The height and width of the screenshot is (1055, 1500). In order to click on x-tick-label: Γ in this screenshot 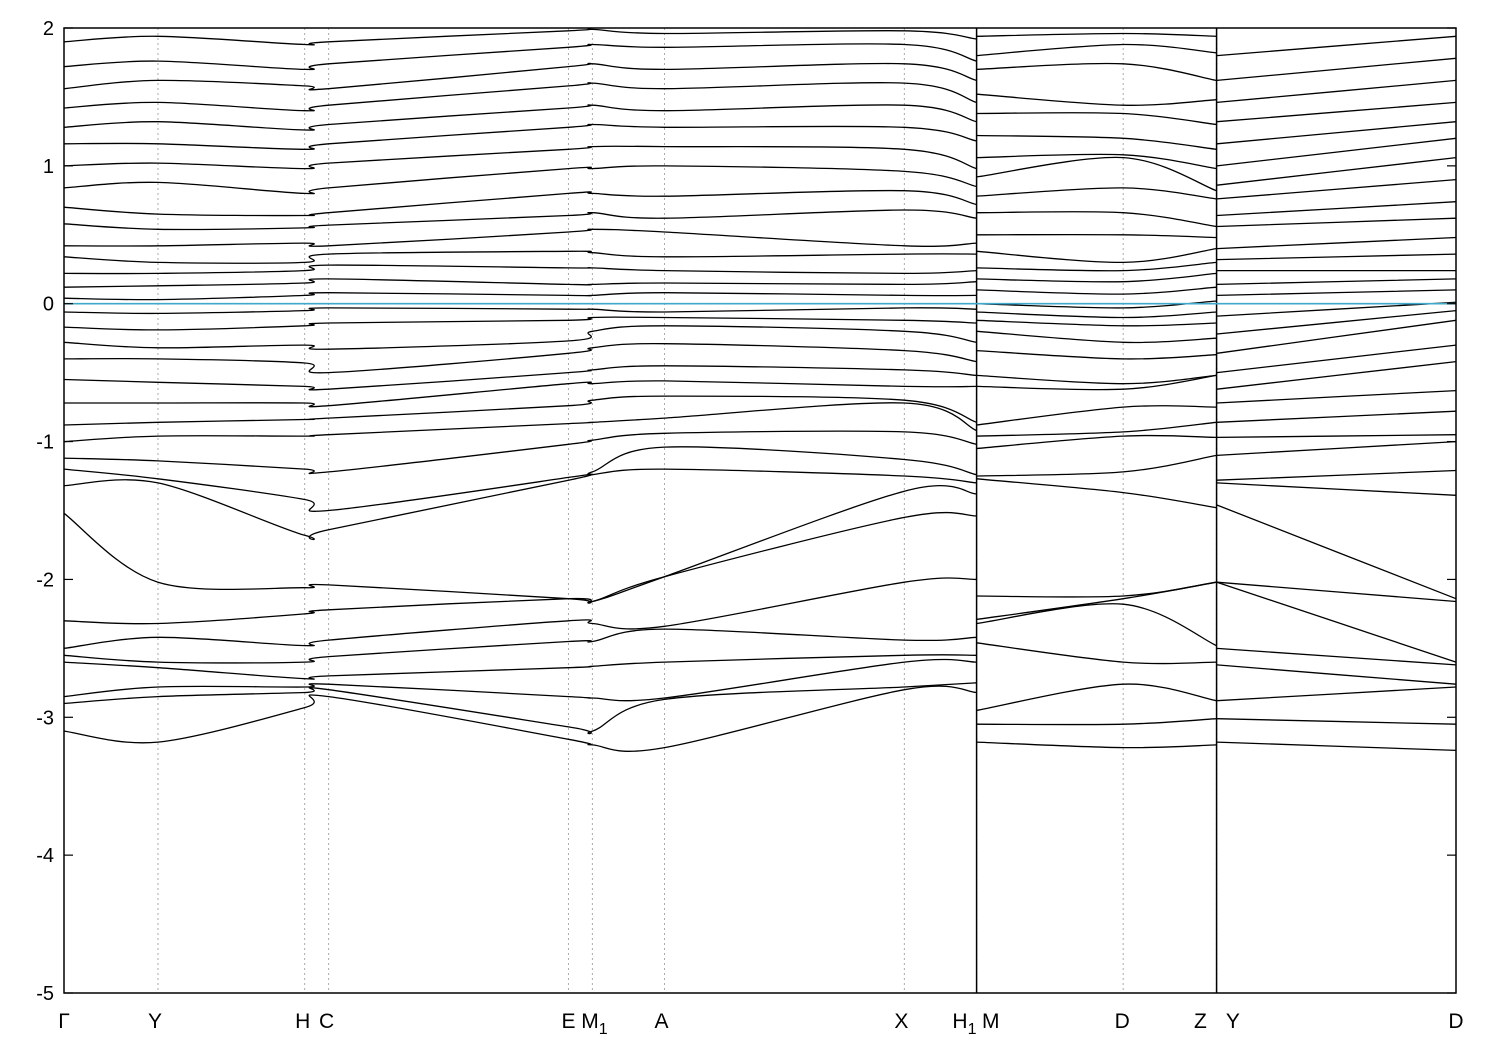, I will do `click(64, 1021)`.